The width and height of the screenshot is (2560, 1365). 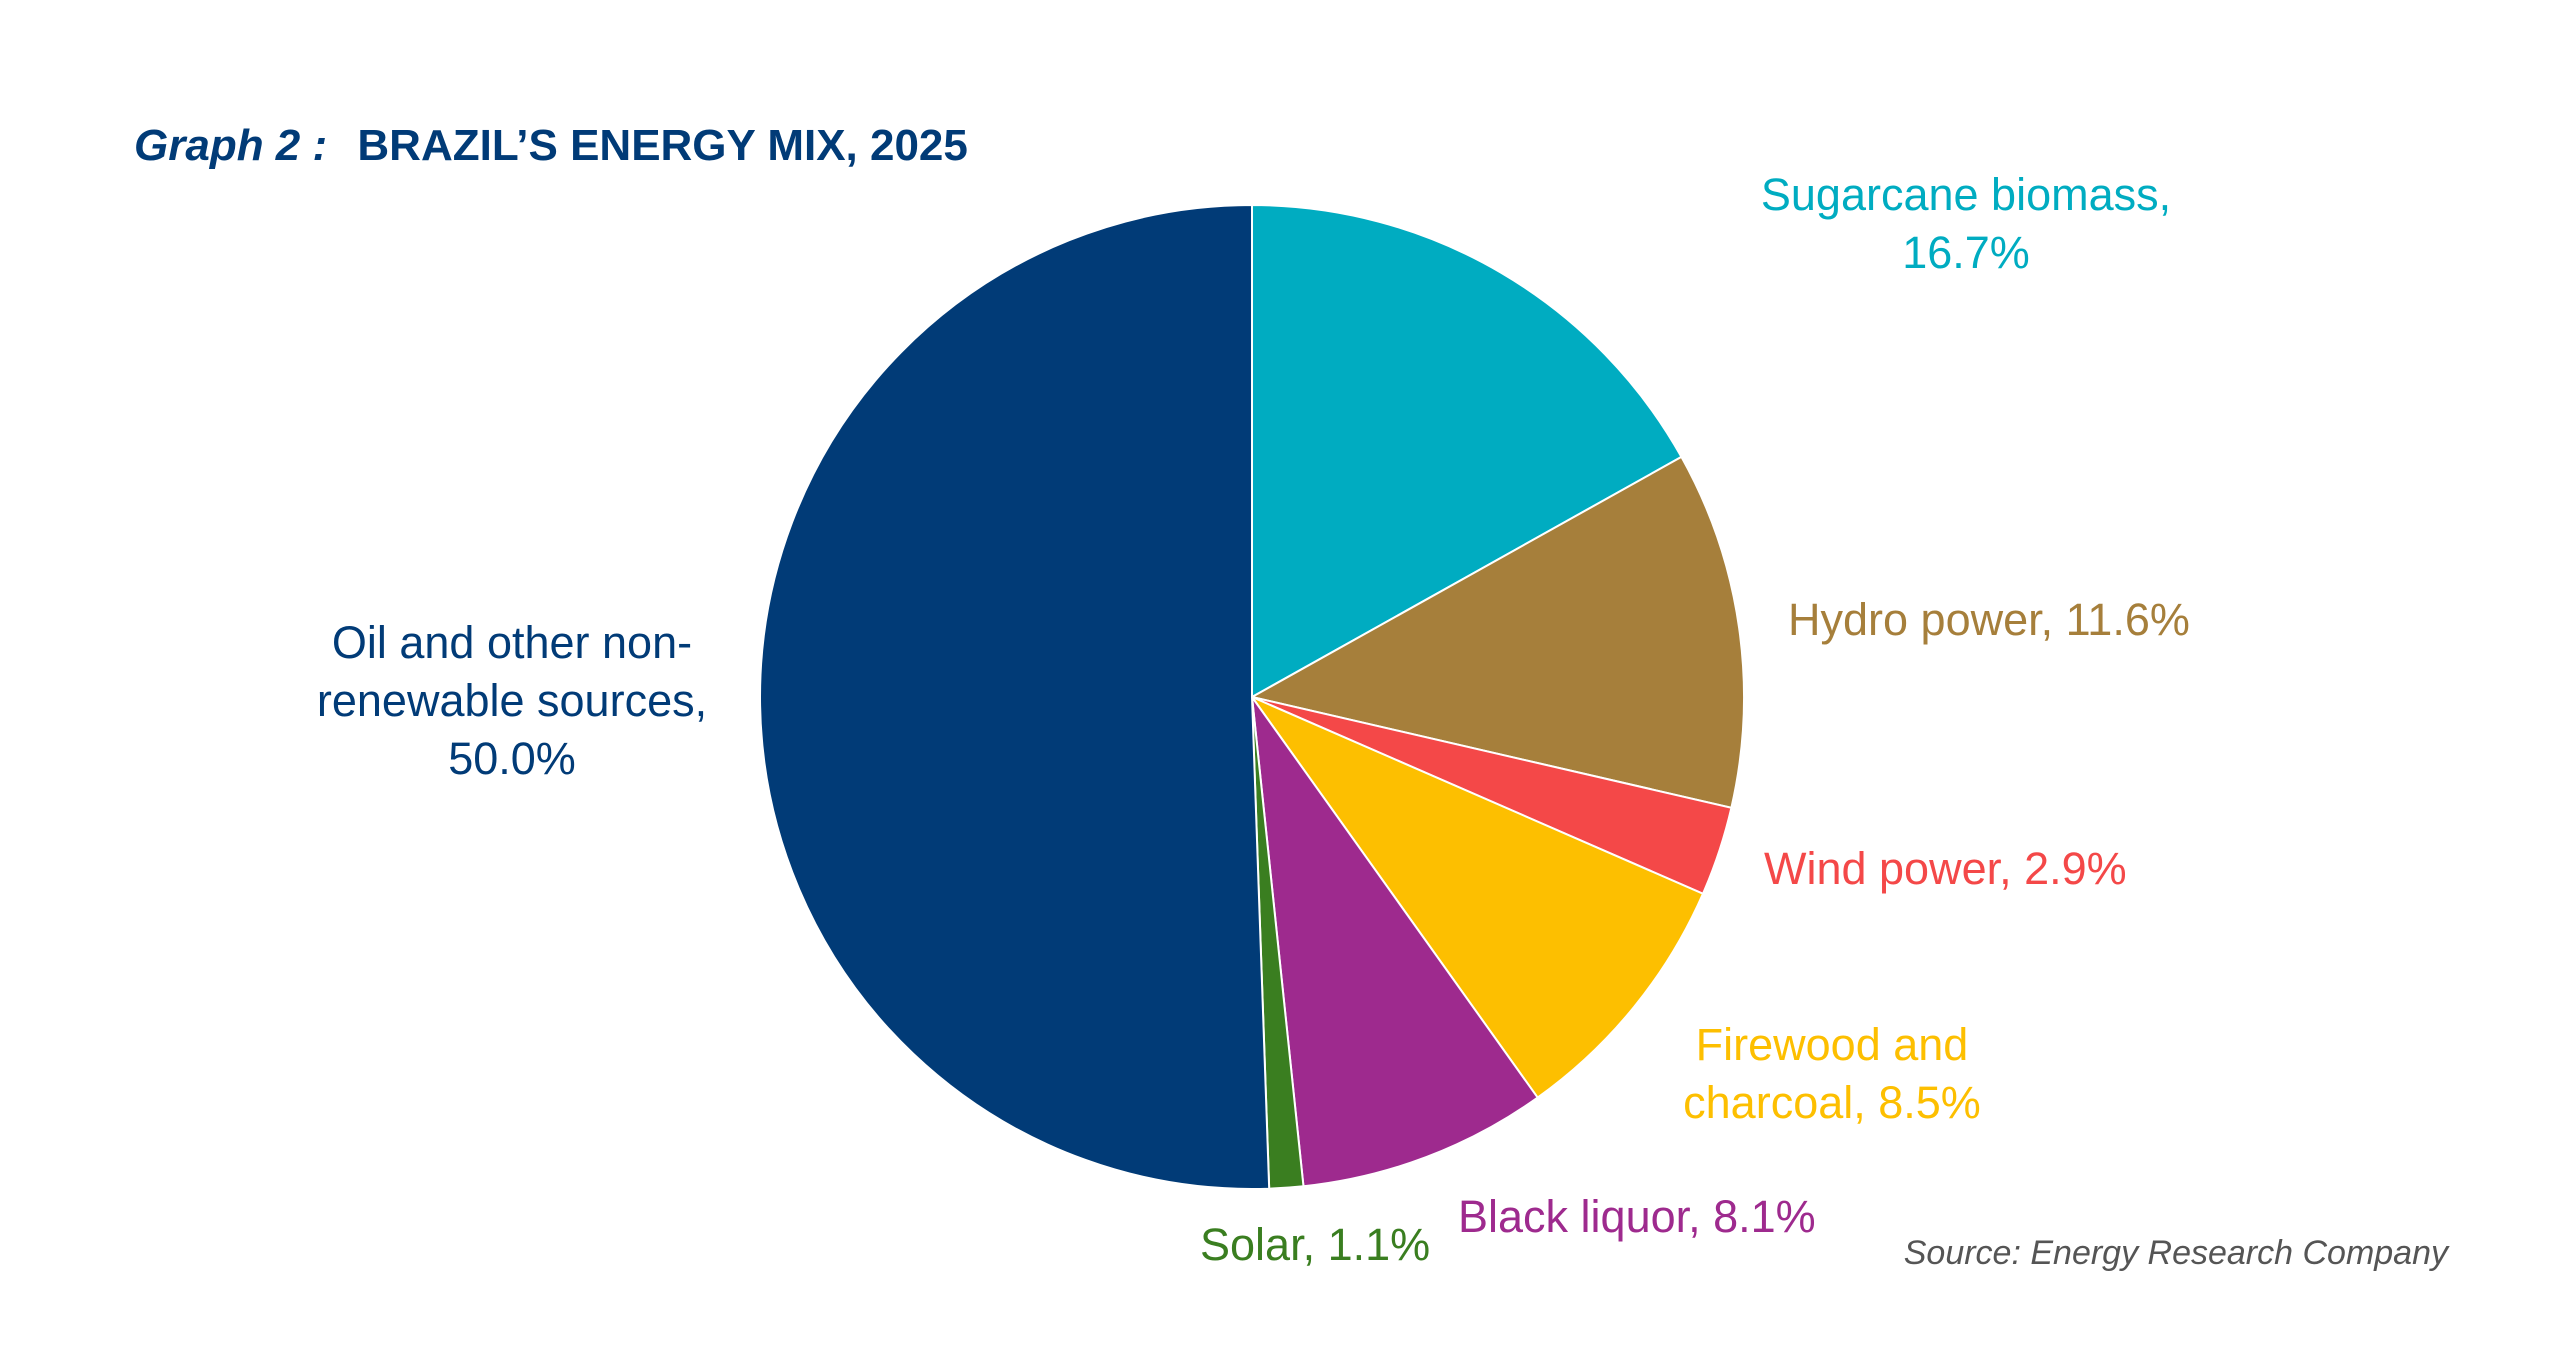 What do you see at coordinates (1015, 696) in the screenshot?
I see `pie-slice-oil-and-other-non-renewable-sources` at bounding box center [1015, 696].